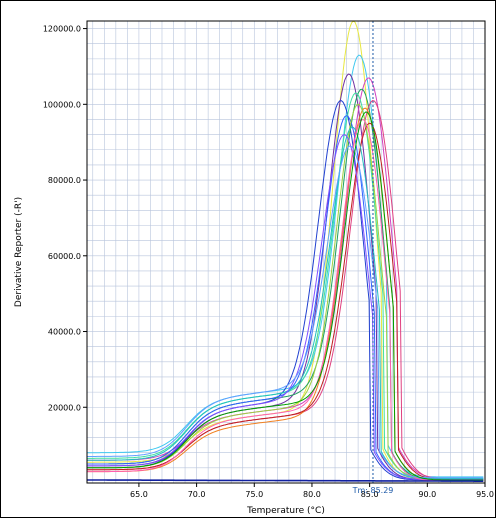 The image size is (496, 519). I want to click on x-tick-label: 65.0, so click(139, 494).